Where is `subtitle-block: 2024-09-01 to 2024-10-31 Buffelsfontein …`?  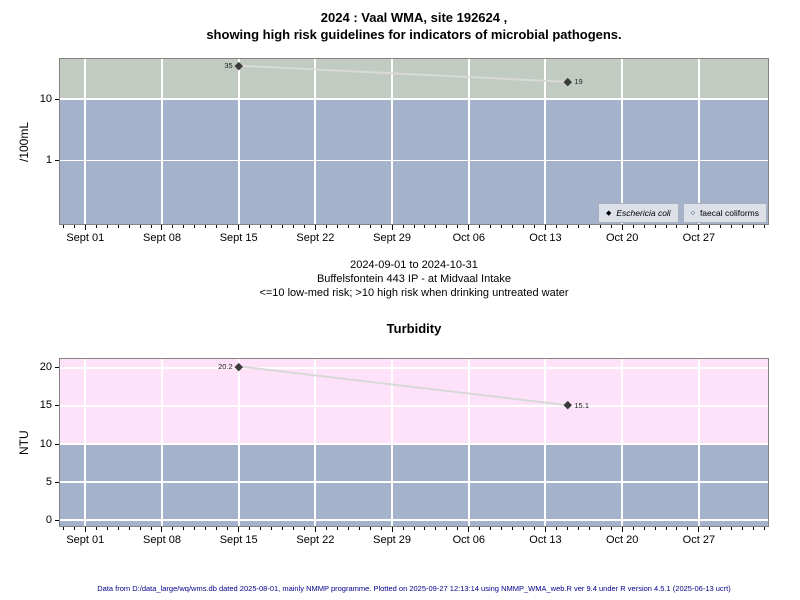 subtitle-block: 2024-09-01 to 2024-10-31 Buffelsfontein … is located at coordinates (414, 279).